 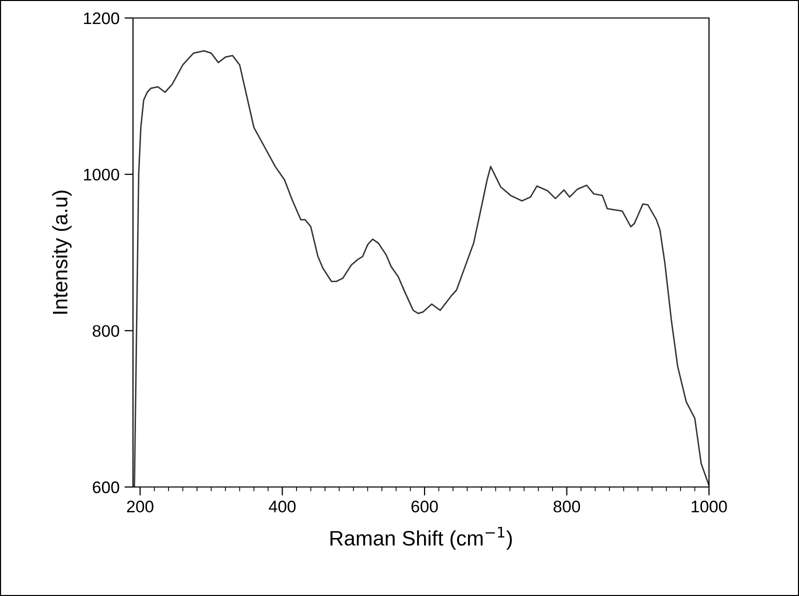 What do you see at coordinates (425, 506) in the screenshot?
I see `x-tick-label: 600` at bounding box center [425, 506].